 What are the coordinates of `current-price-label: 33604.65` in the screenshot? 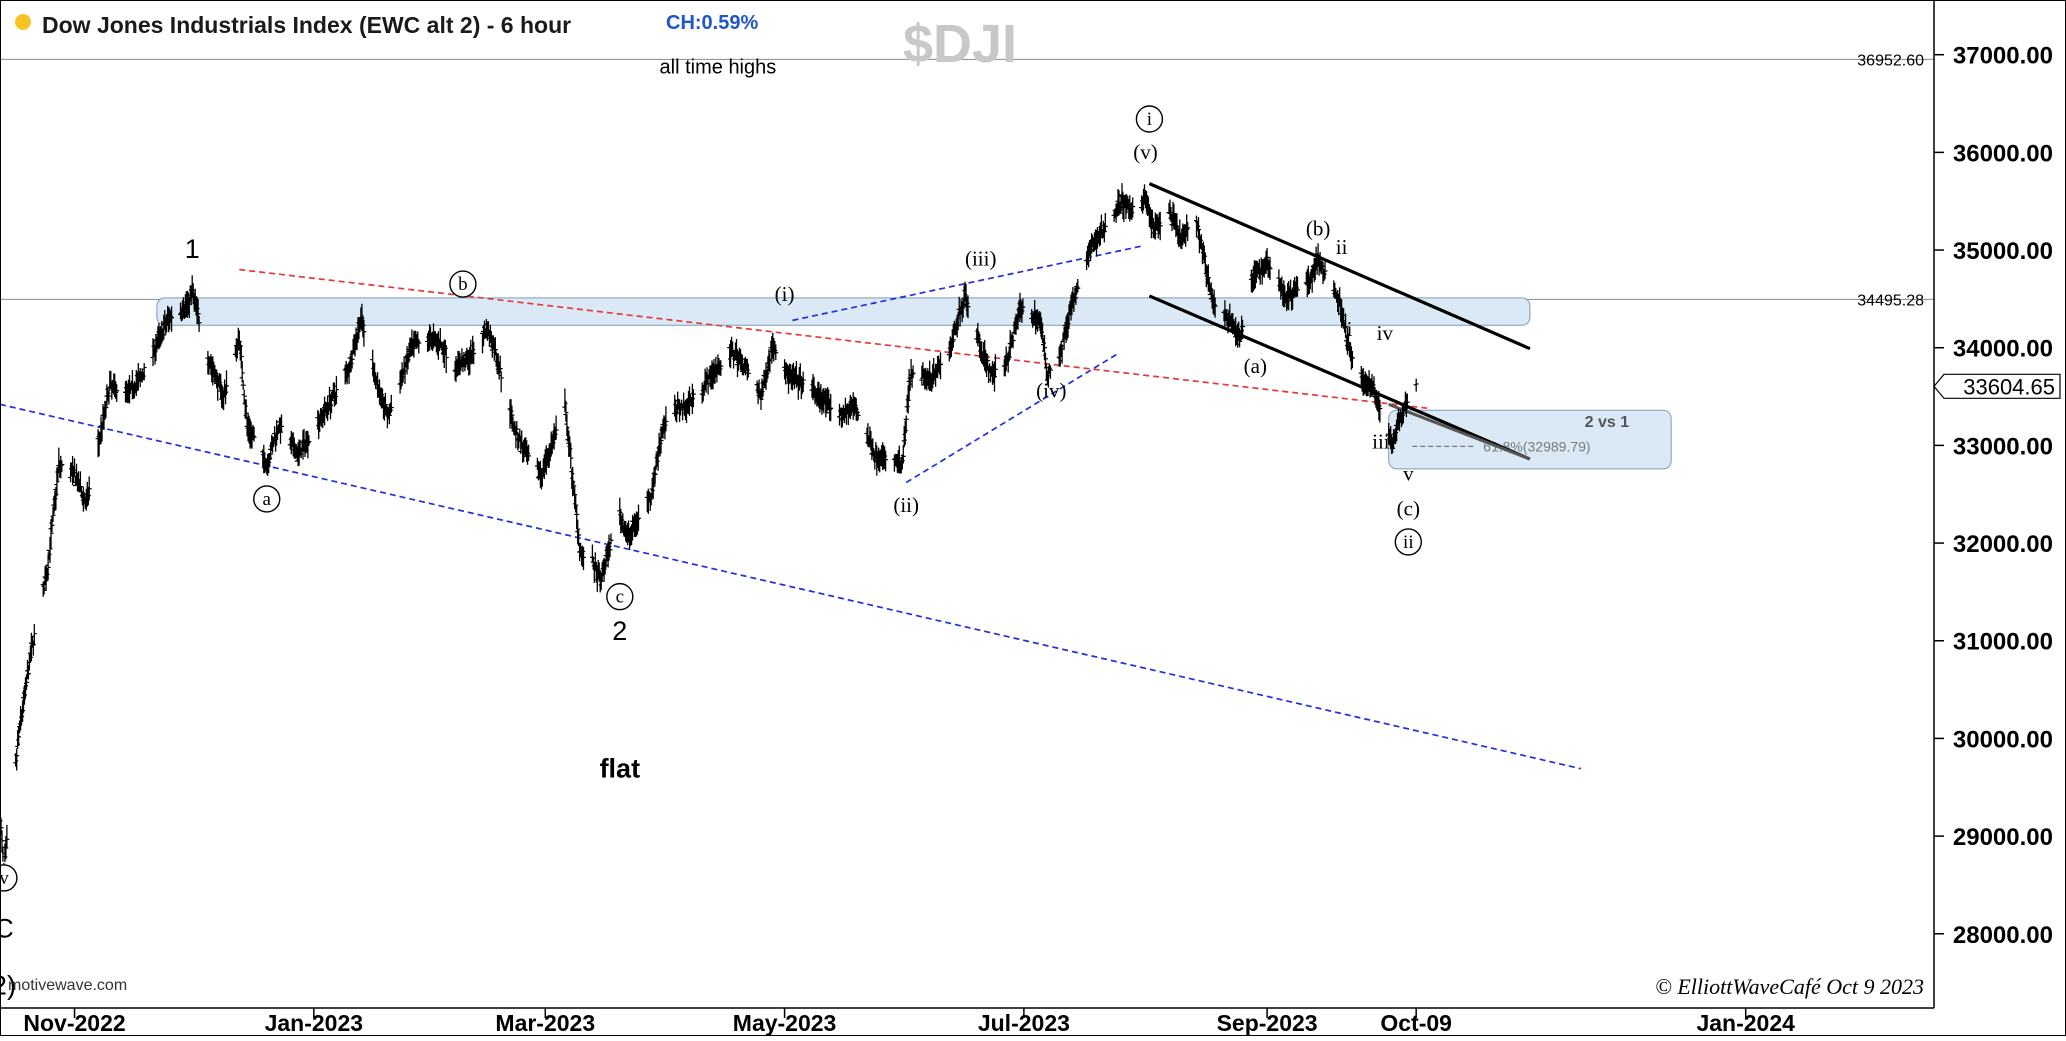 It's located at (2009, 386).